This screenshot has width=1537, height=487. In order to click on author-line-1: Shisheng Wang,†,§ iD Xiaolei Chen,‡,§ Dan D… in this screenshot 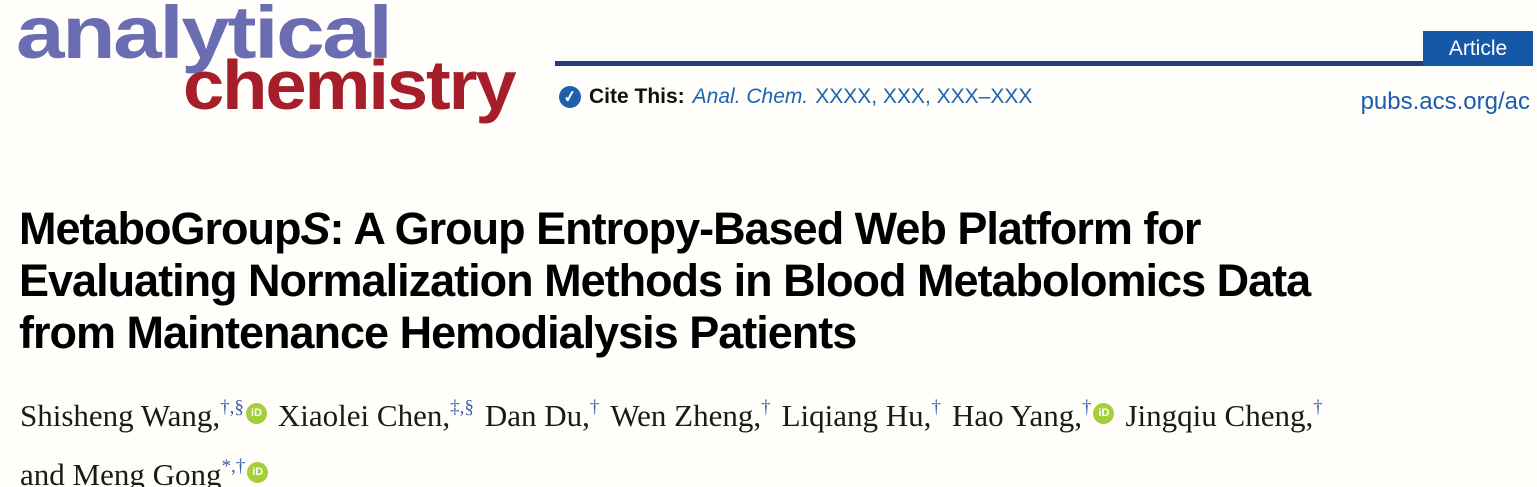, I will do `click(677, 411)`.